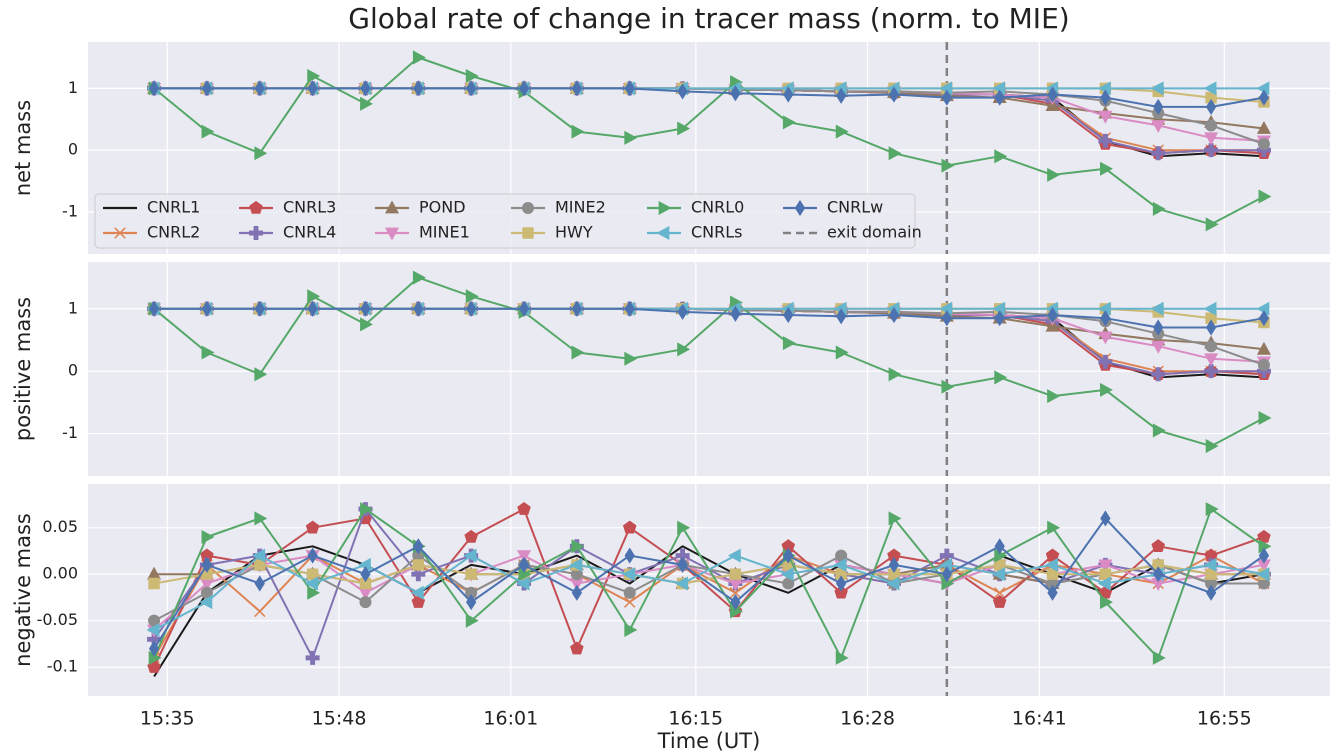 Image resolution: width=1344 pixels, height=756 pixels. Describe the element at coordinates (23, 590) in the screenshot. I see `y-axis-label: negative mass` at that location.